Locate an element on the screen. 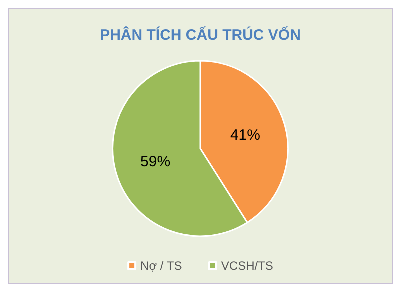 The image size is (403, 294). data-label: 41% is located at coordinates (245, 135).